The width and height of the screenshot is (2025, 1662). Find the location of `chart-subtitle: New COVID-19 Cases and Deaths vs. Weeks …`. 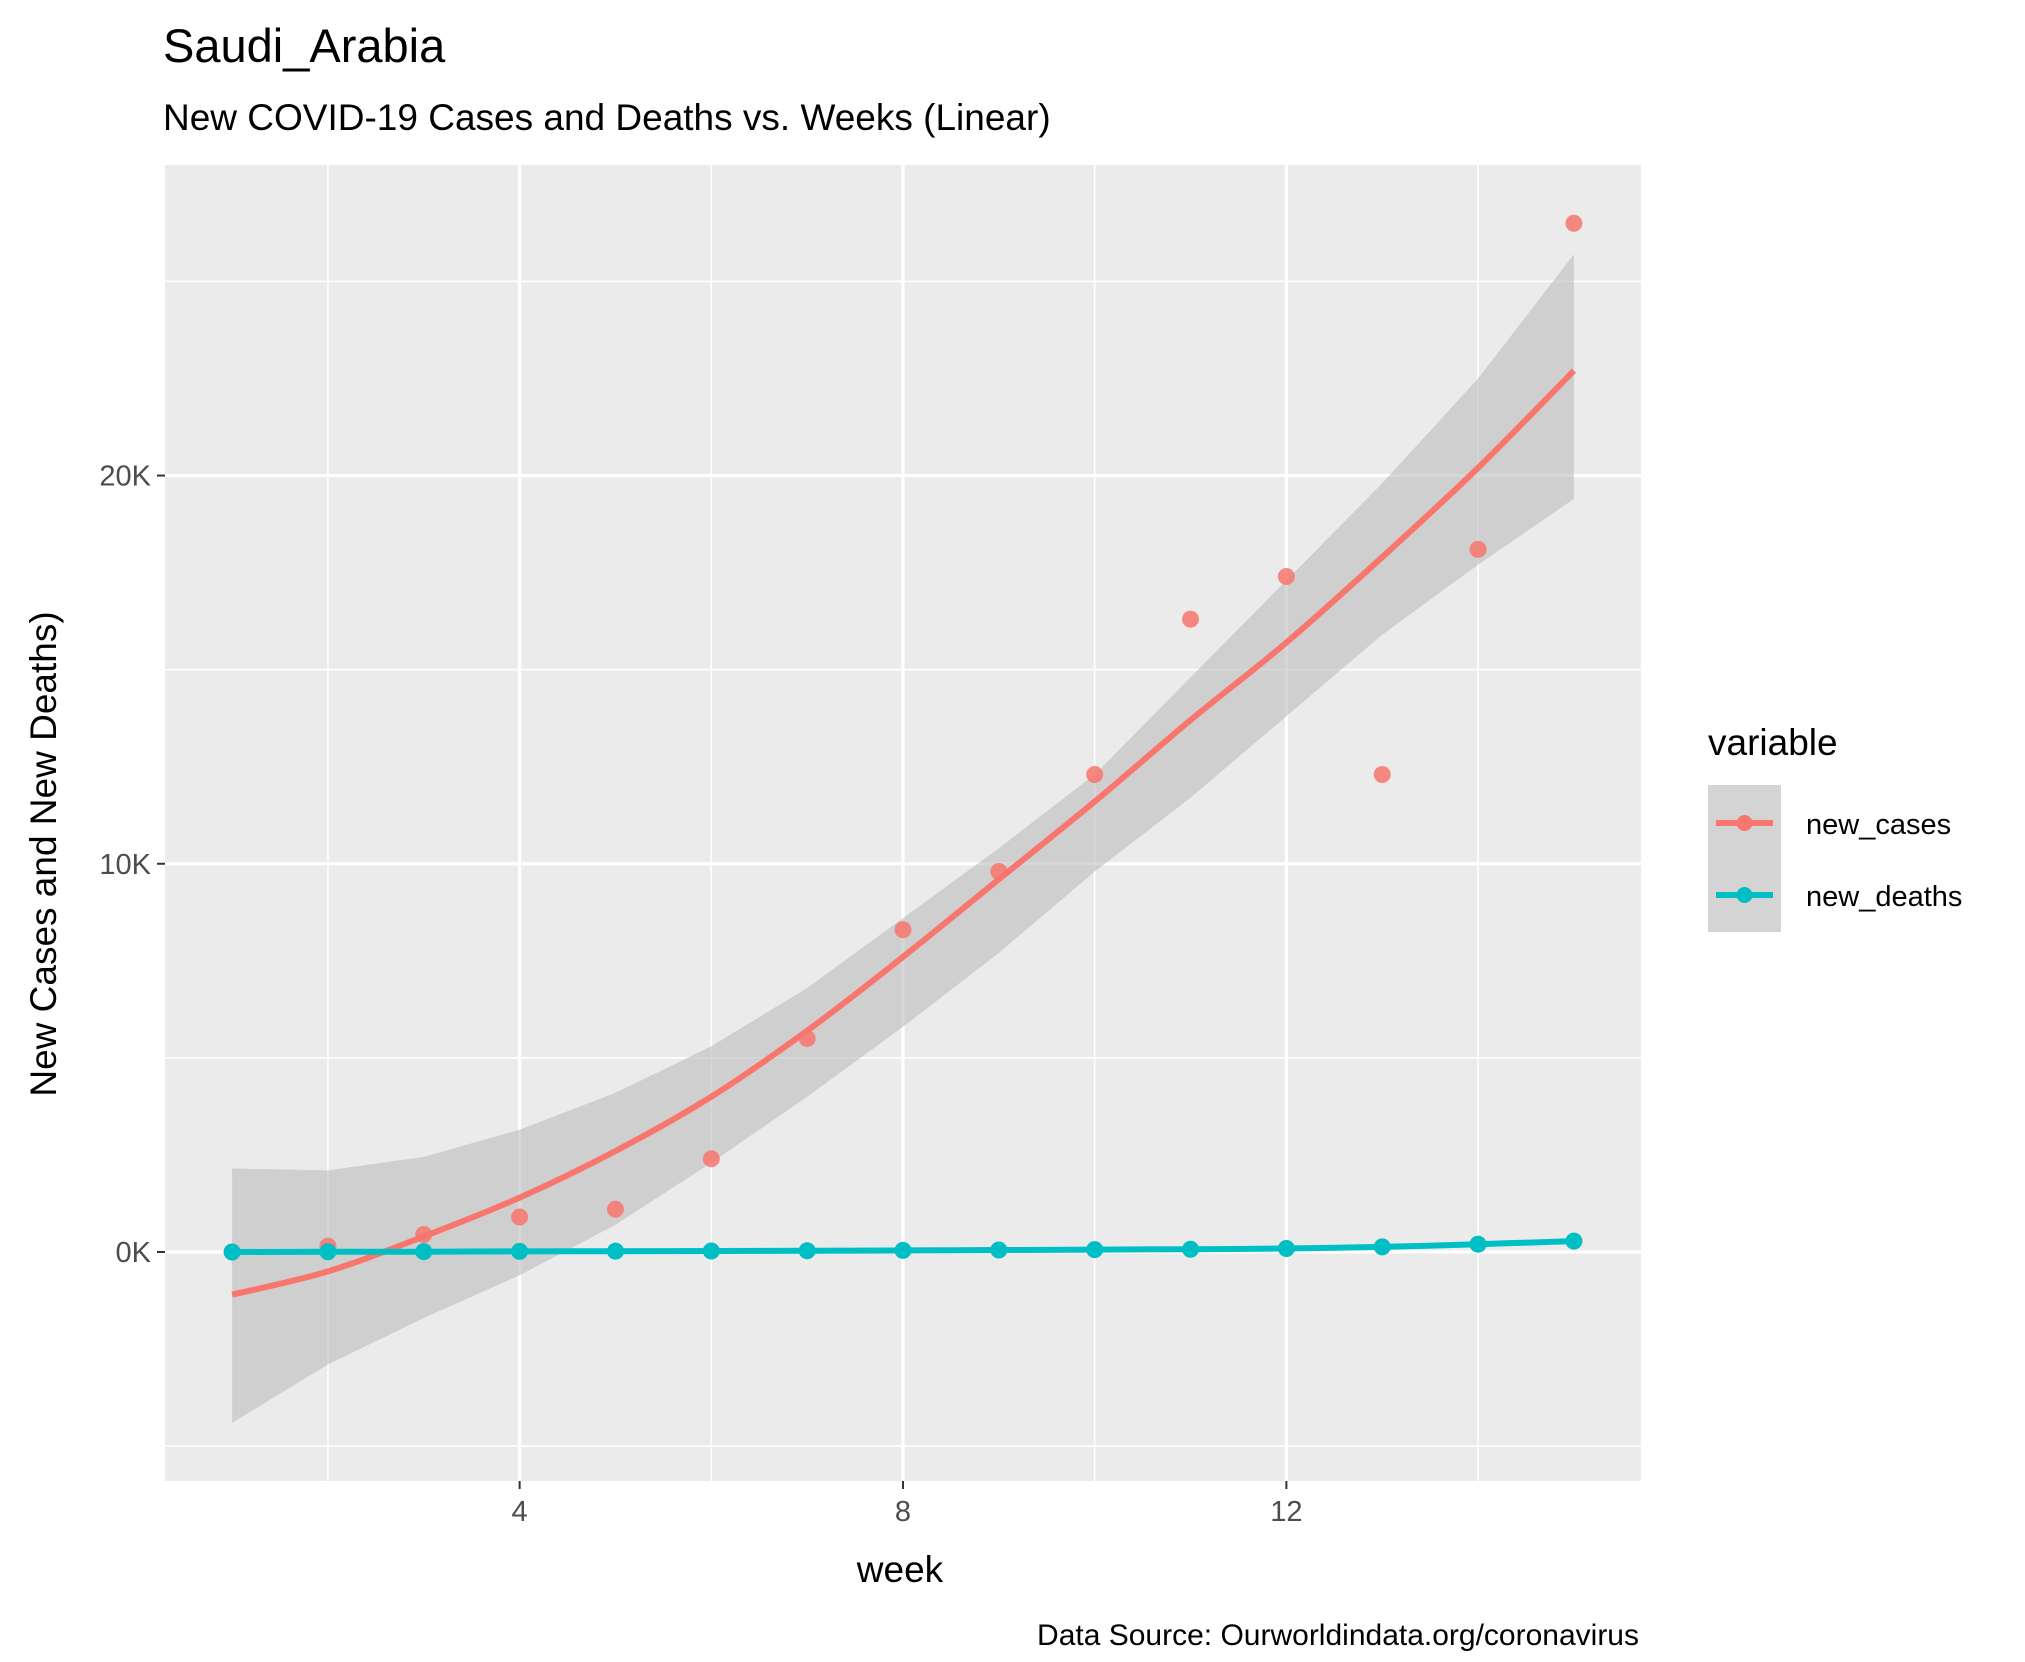

chart-subtitle: New COVID-19 Cases and Deaths vs. Weeks … is located at coordinates (607, 117).